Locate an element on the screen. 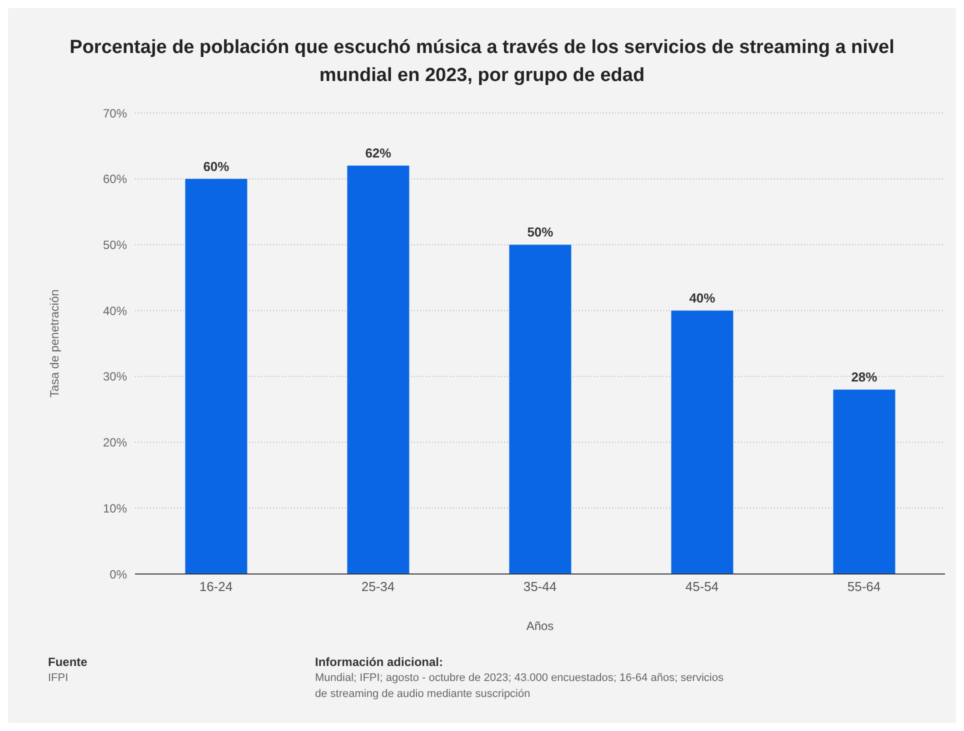  data-label: 28% is located at coordinates (864, 377).